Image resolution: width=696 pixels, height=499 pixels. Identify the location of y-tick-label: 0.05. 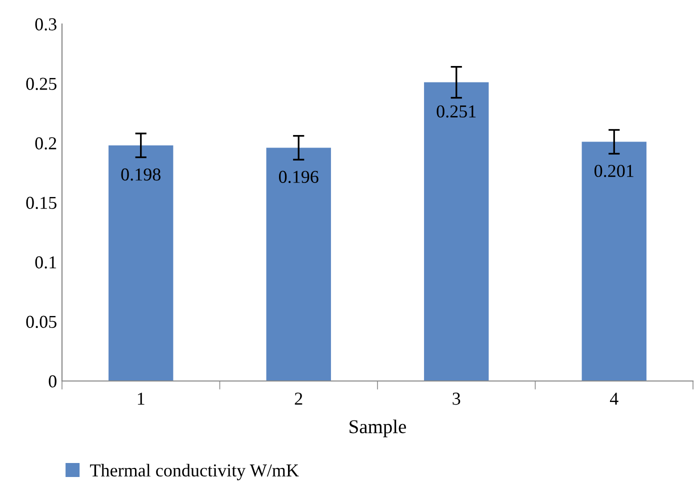
(41, 322).